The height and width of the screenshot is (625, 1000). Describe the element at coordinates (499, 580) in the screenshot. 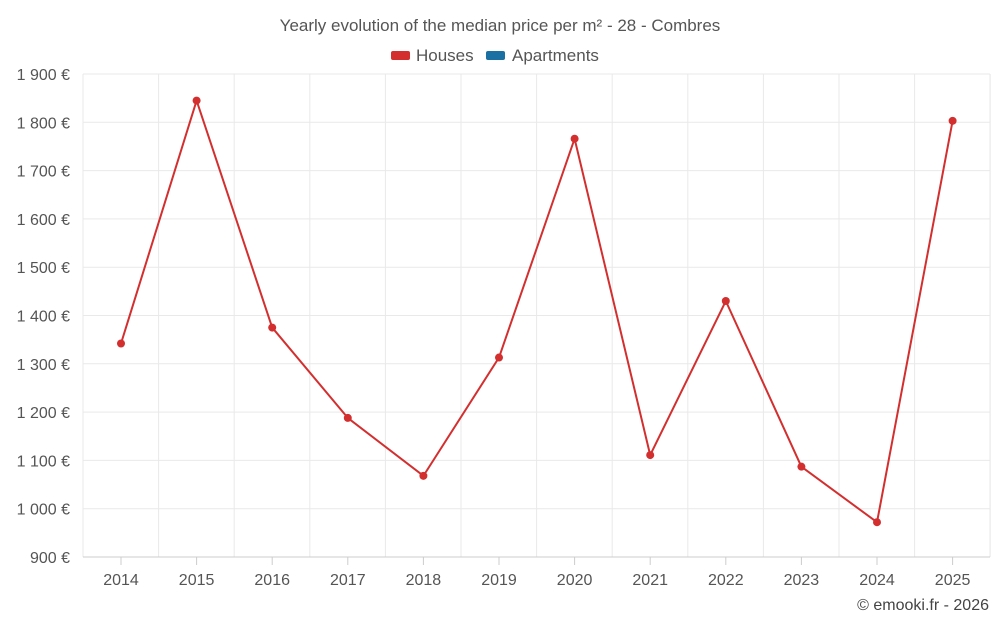

I see `x-tick-label: 2019` at that location.